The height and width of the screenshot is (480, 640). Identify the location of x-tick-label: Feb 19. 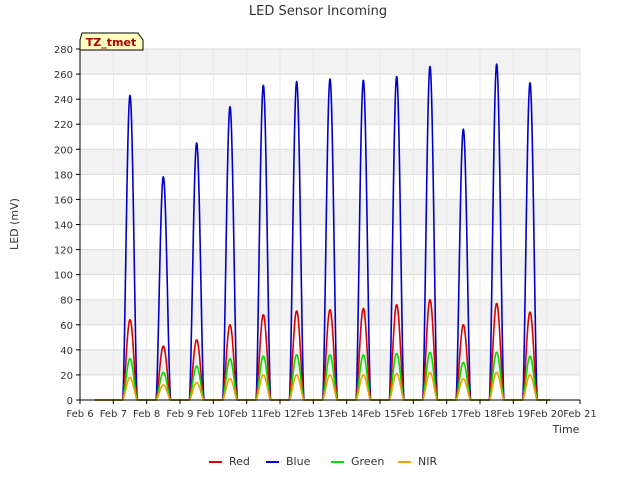
(514, 414).